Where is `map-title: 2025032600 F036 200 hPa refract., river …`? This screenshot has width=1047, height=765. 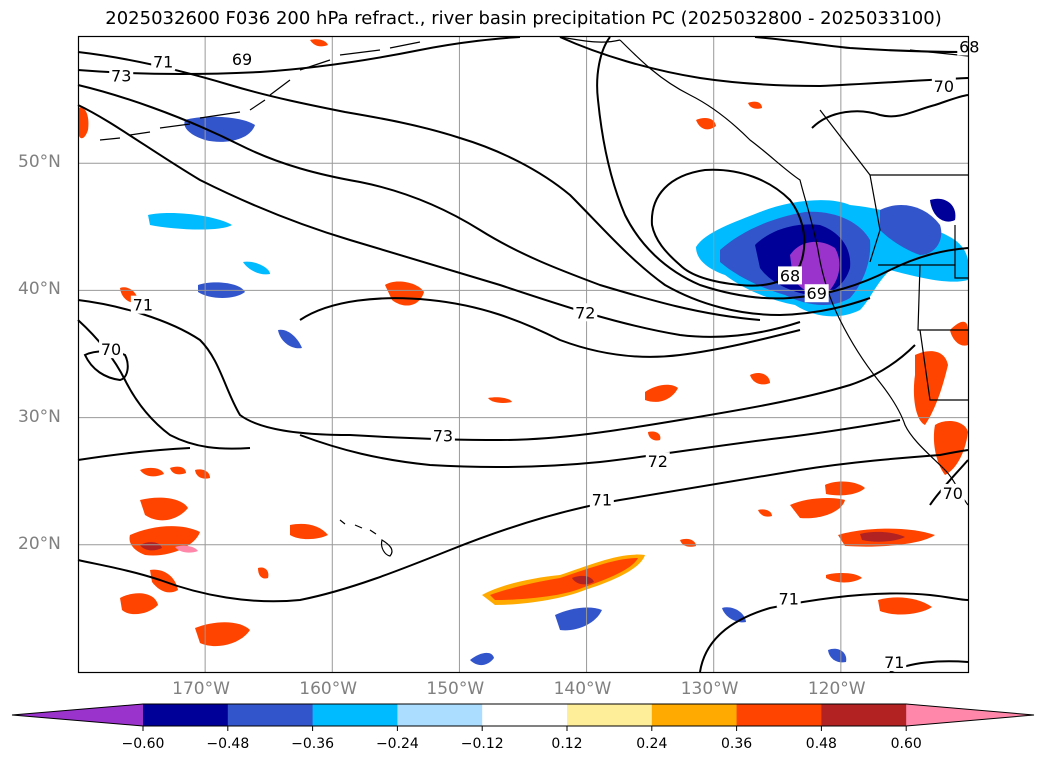
map-title: 2025032600 F036 200 hPa refract., river … is located at coordinates (523, 18).